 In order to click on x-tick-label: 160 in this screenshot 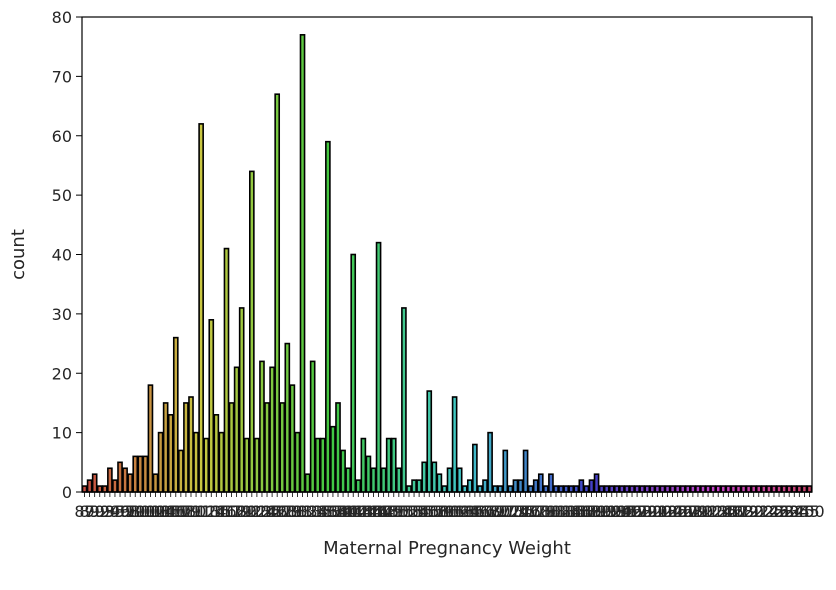, I will do `click(444, 511)`.